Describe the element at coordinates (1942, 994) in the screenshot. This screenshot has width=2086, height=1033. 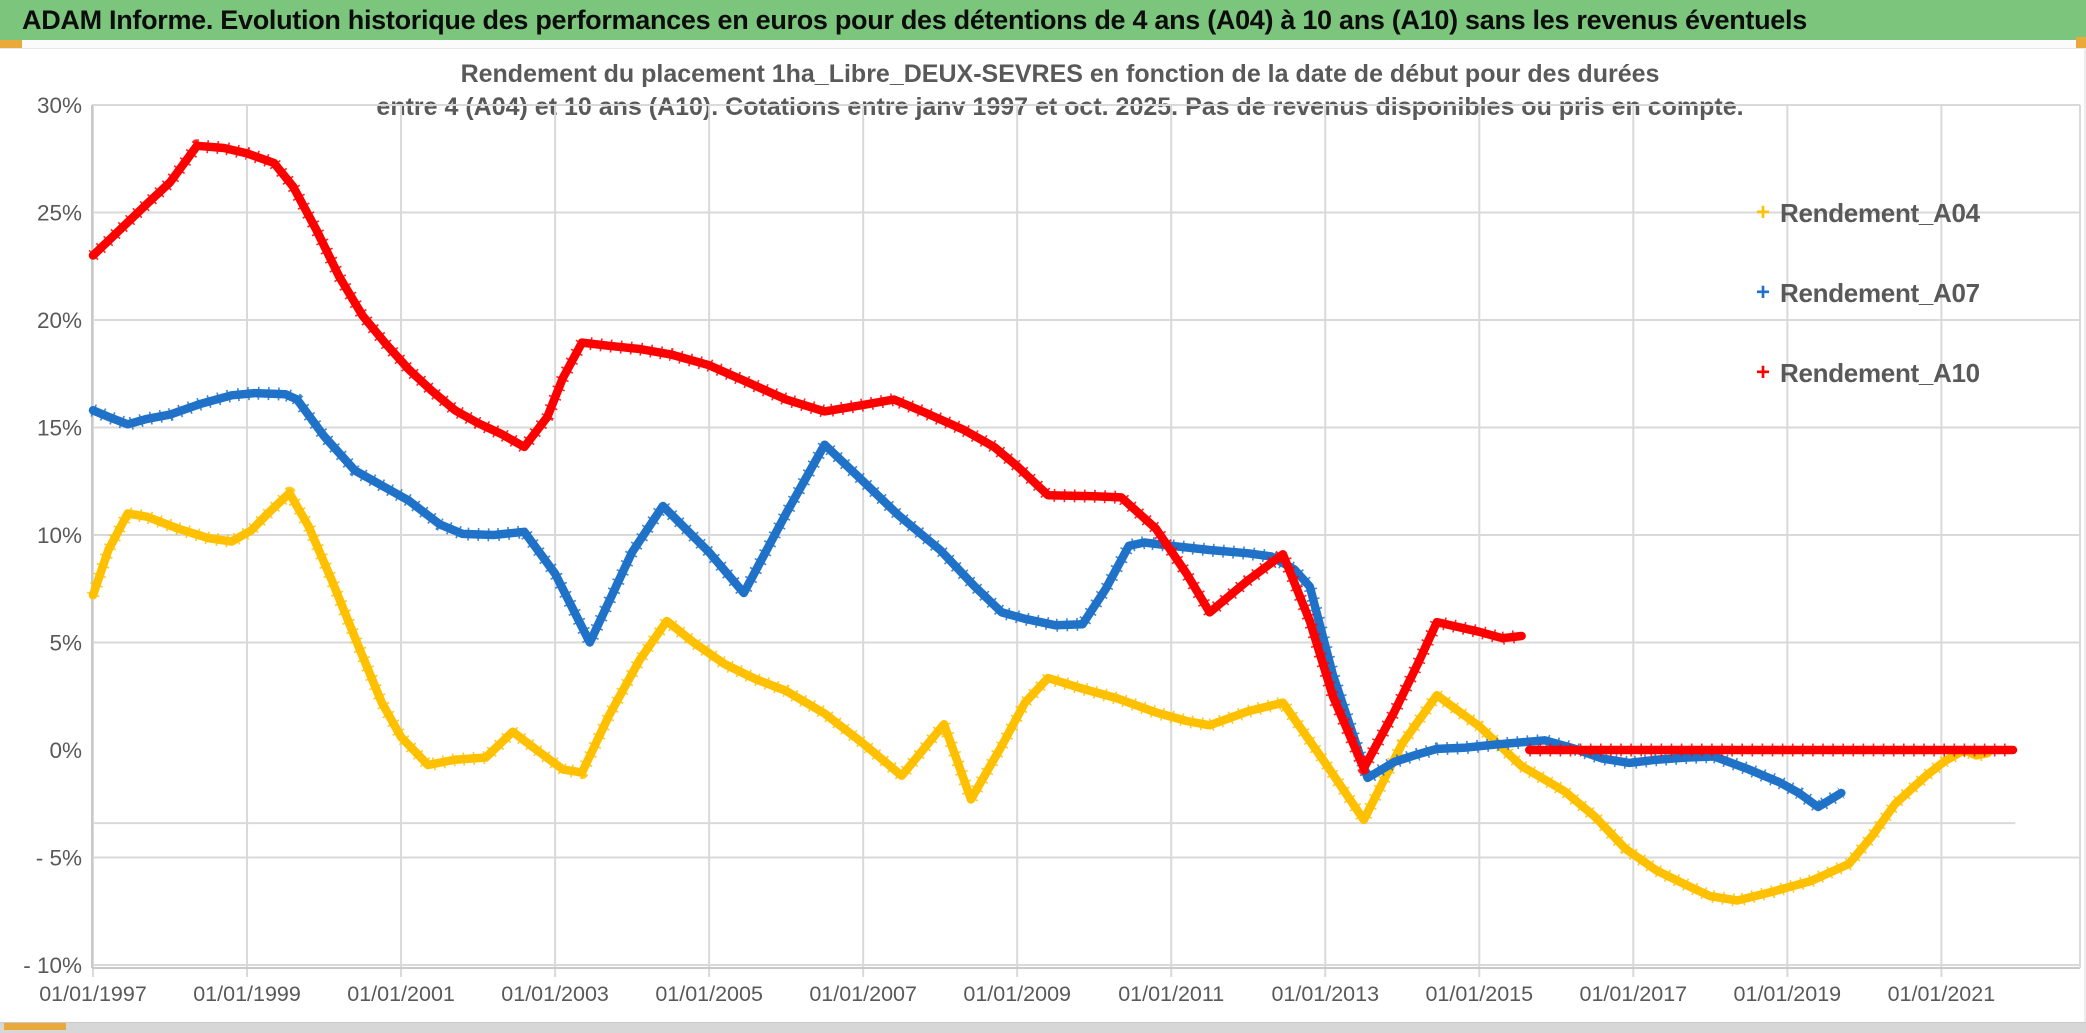
I see `x-tick-label: 01/01/2021` at that location.